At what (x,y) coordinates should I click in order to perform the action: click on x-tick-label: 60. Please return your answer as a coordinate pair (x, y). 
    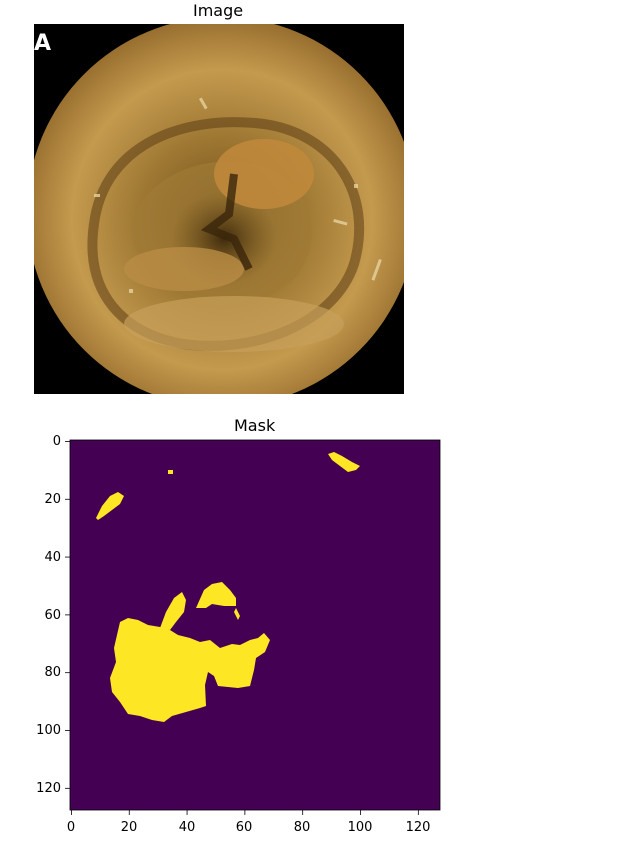
    Looking at the image, I should click on (244, 827).